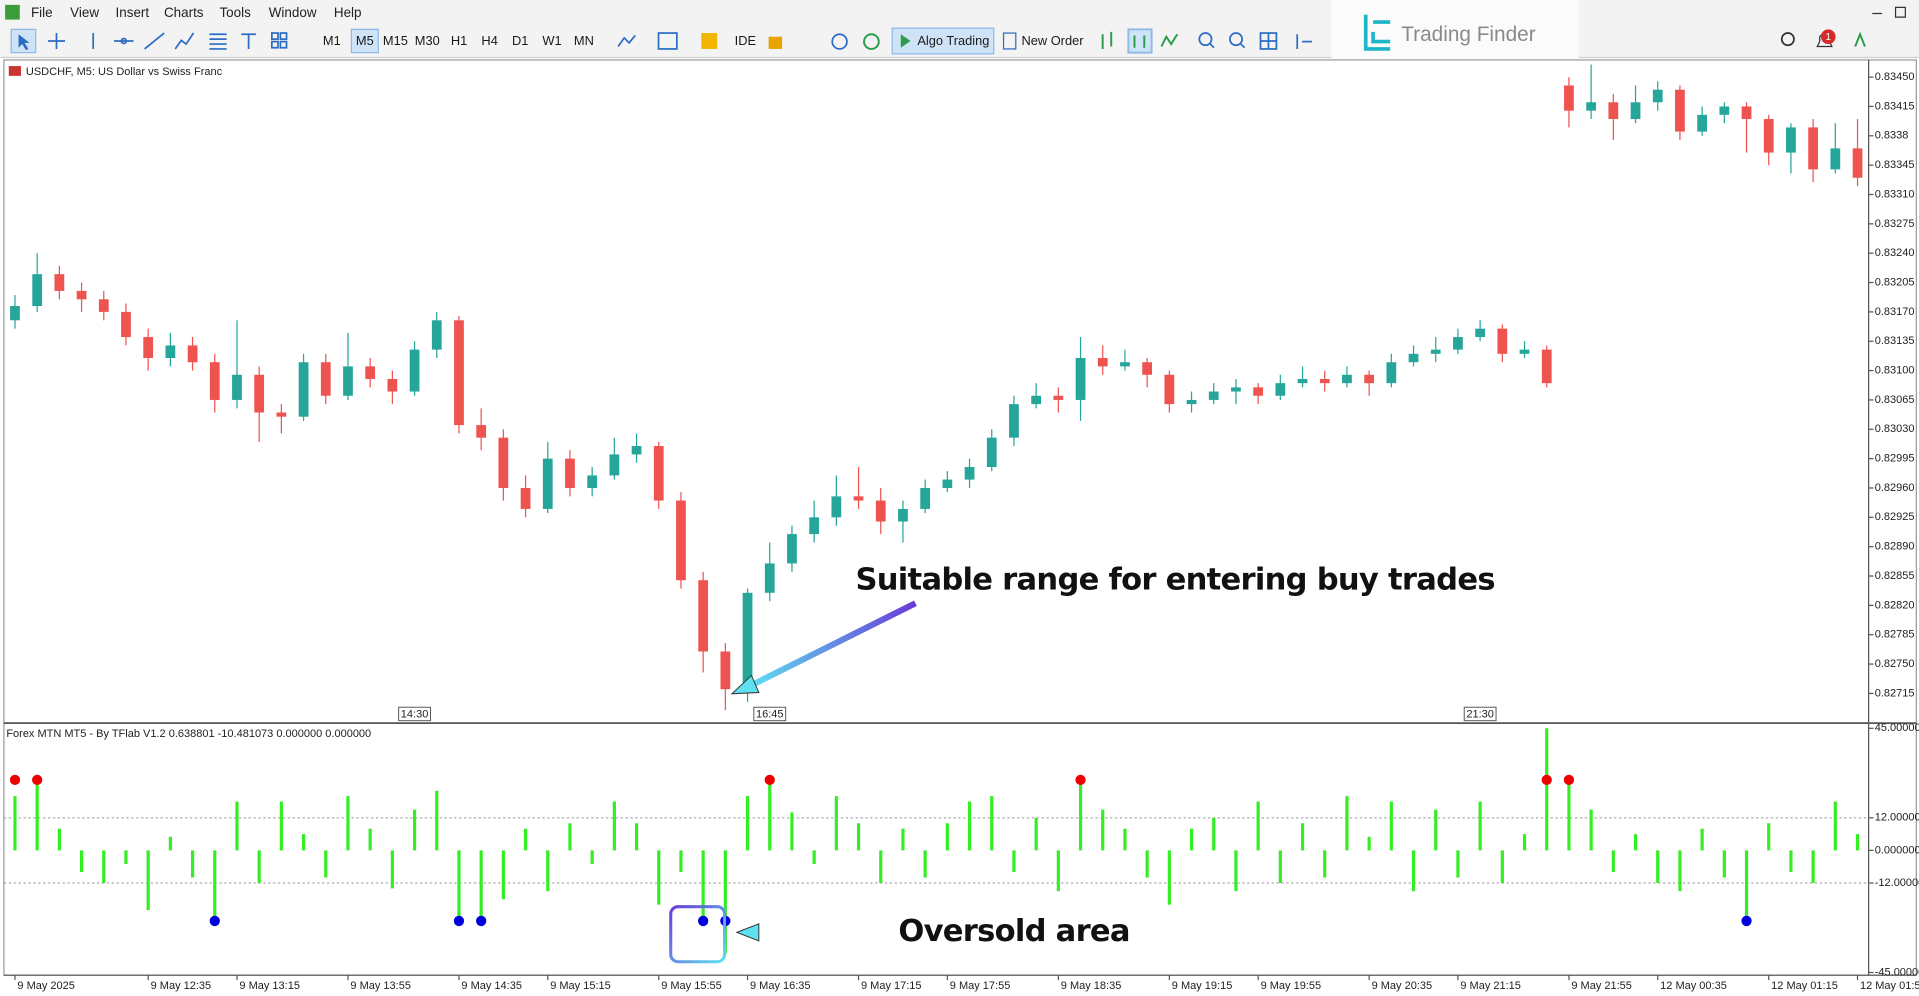  Describe the element at coordinates (953, 40) in the screenshot. I see `toolbar-button: Algo Trading` at that location.